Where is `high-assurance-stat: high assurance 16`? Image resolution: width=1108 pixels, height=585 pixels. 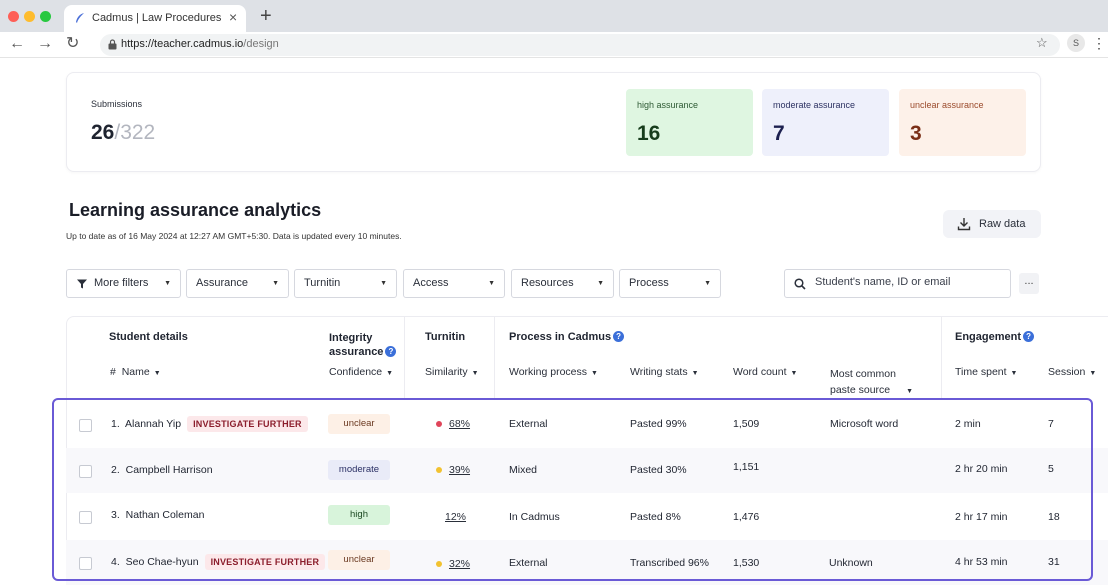
high-assurance-stat: high assurance 16 is located at coordinates (689, 122).